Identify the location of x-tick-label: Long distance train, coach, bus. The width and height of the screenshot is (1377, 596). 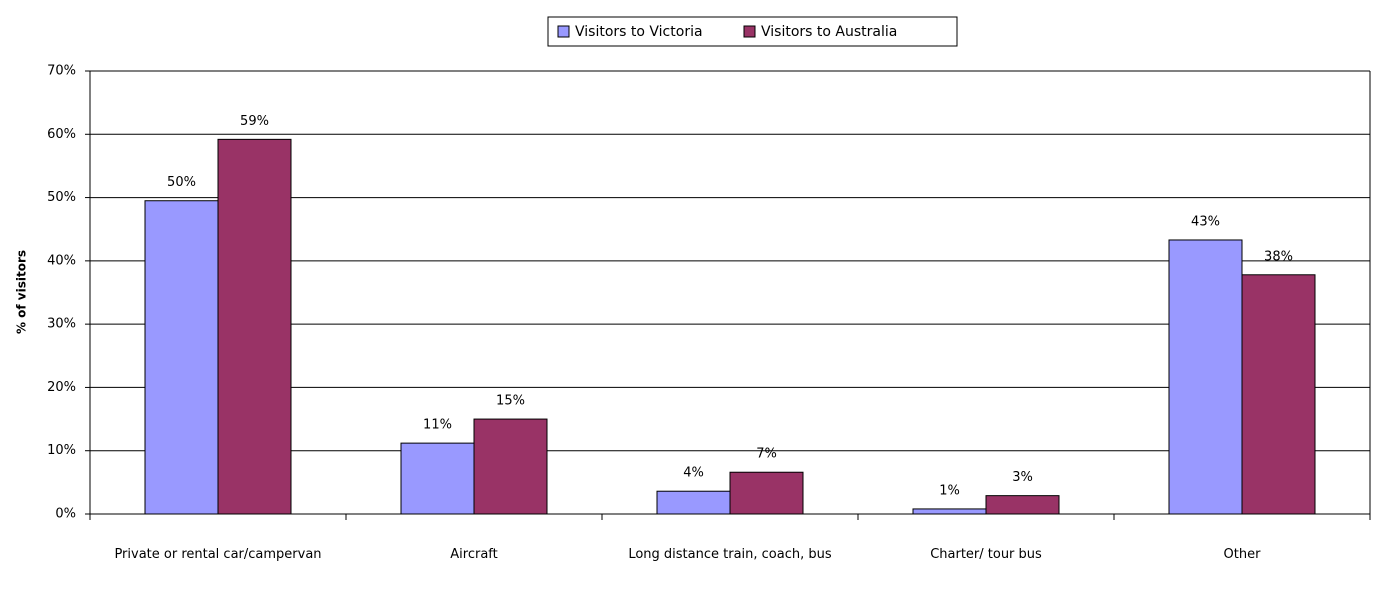
(730, 554).